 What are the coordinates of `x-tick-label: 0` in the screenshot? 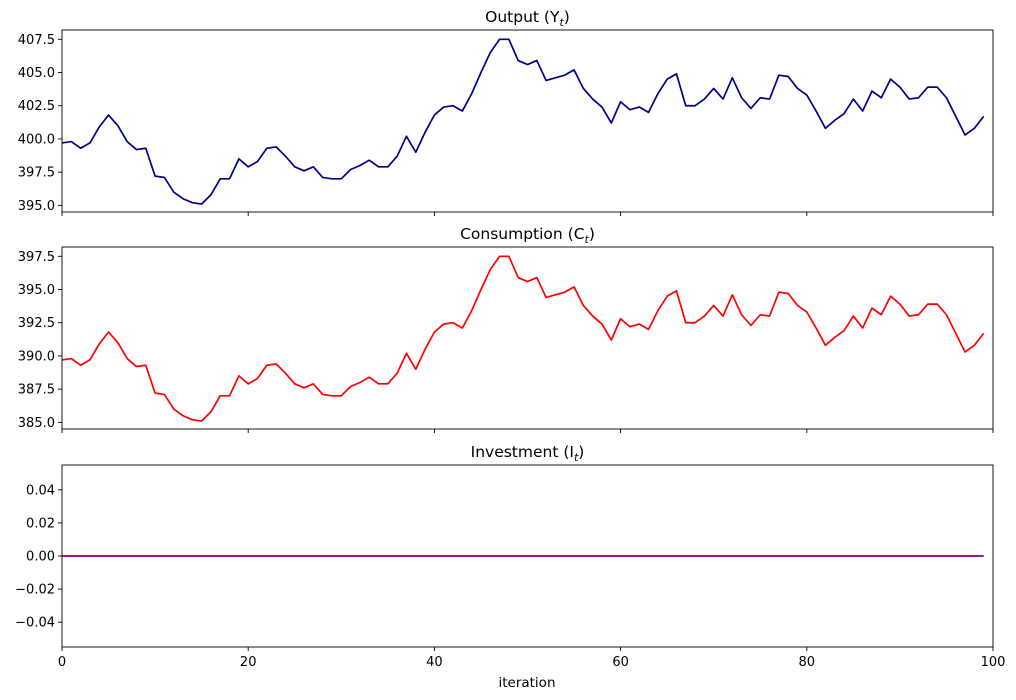 It's located at (62, 662).